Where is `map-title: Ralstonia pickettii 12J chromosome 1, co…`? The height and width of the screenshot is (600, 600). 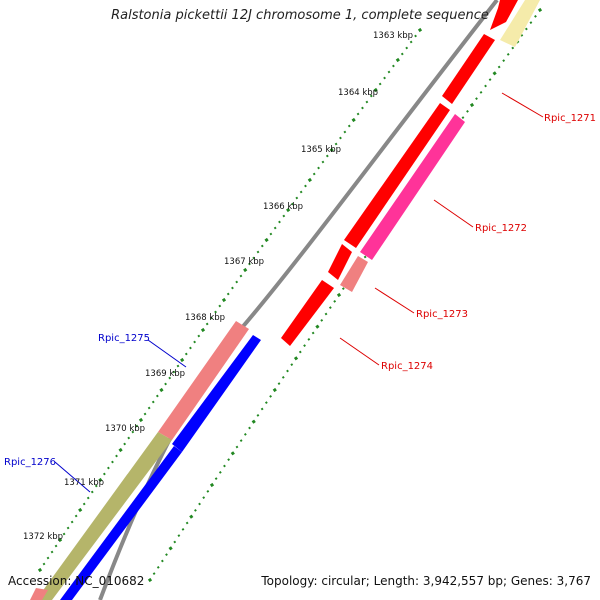
map-title: Ralstonia pickettii 12J chromosome 1, co… is located at coordinates (300, 15).